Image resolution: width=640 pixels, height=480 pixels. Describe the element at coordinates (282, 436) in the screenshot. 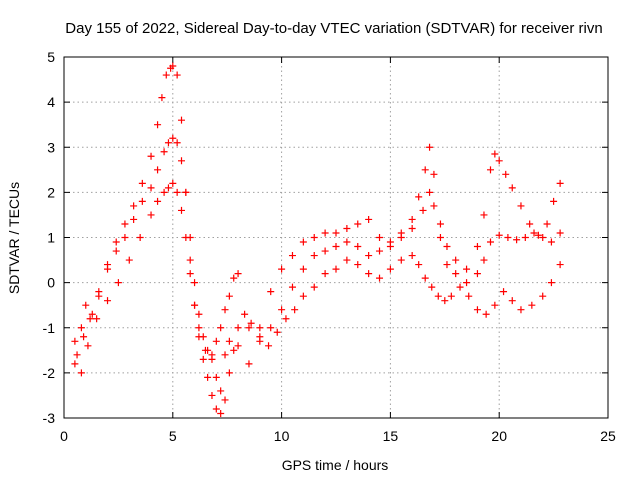

I see `x-tick-label: 10` at that location.